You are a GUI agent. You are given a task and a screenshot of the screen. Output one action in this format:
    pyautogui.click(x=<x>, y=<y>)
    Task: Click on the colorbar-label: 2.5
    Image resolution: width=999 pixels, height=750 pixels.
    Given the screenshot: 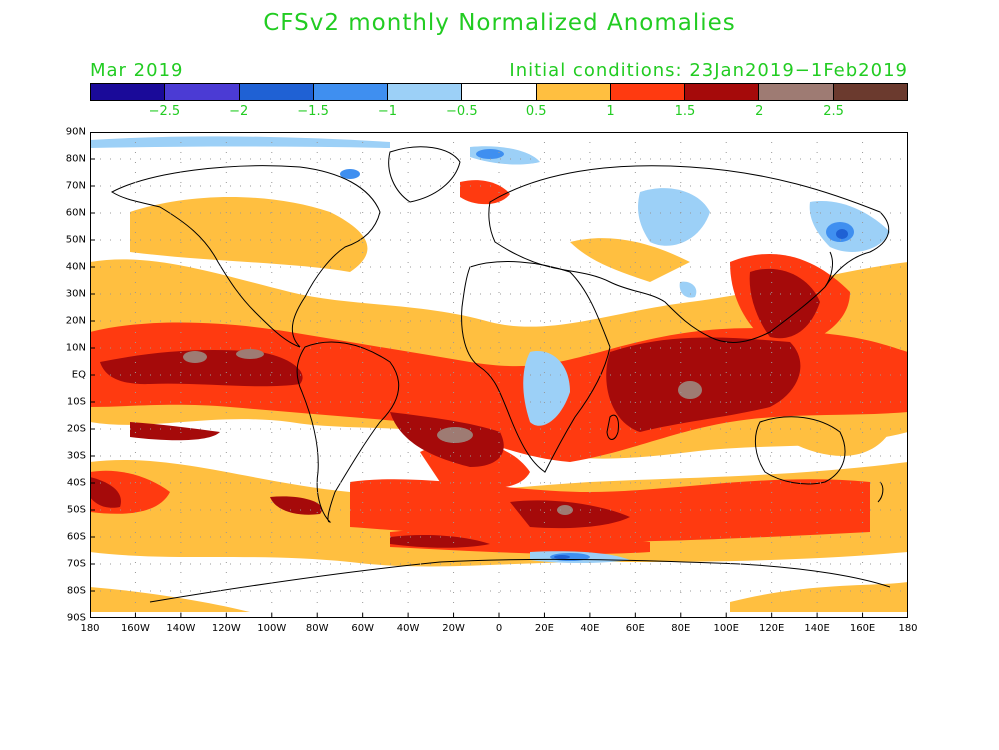 What is the action you would take?
    pyautogui.click(x=833, y=111)
    